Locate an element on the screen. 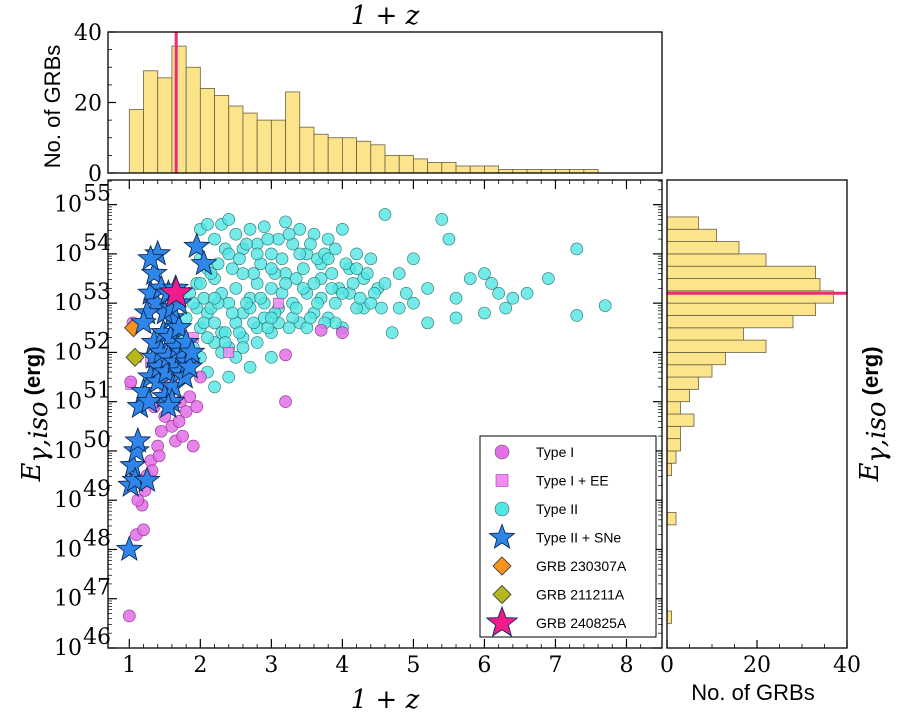  energy-hist-ylabel-sub: γ,iso is located at coordinates (877, 431).